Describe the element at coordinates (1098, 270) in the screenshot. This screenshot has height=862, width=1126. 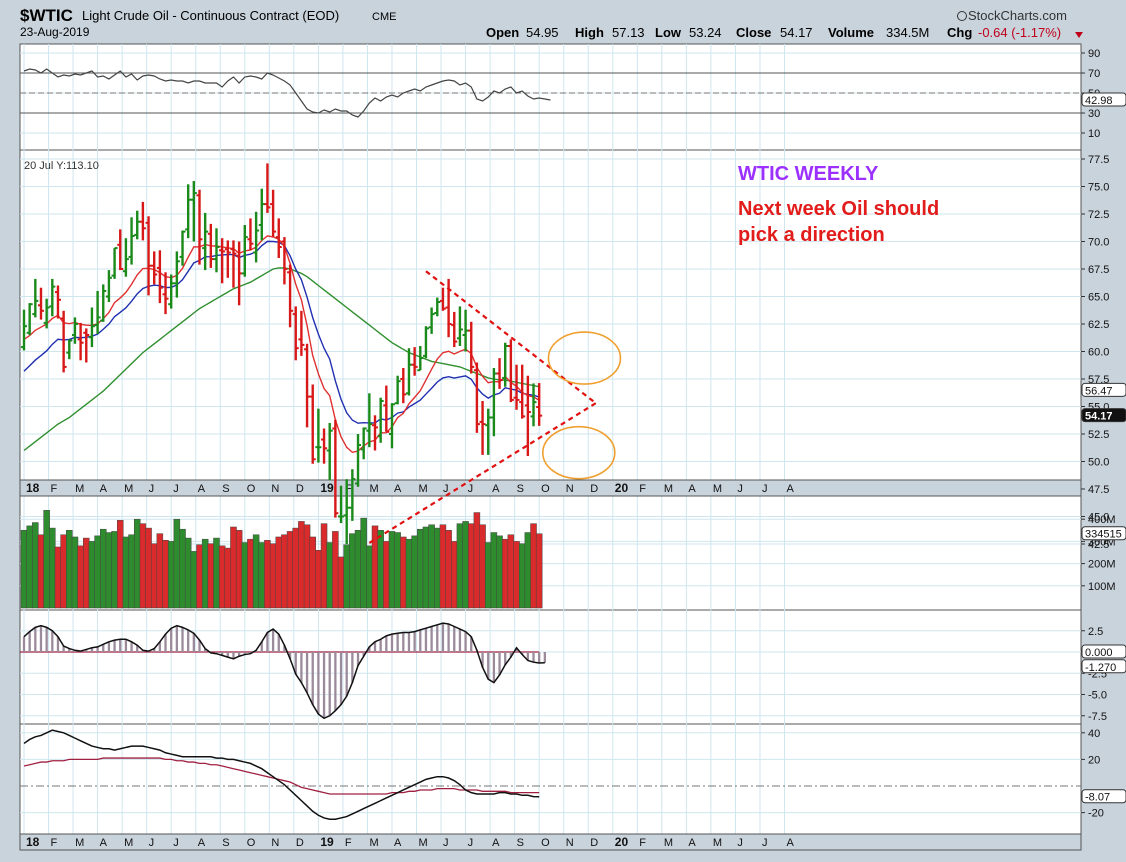
I see `value-tick-label: 67.5` at that location.